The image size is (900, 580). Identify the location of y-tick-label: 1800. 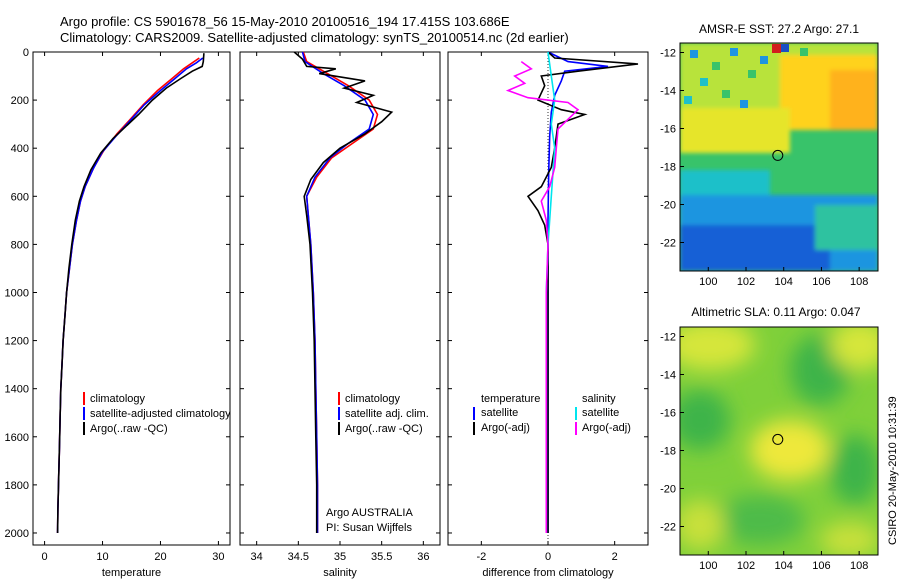
(17, 486).